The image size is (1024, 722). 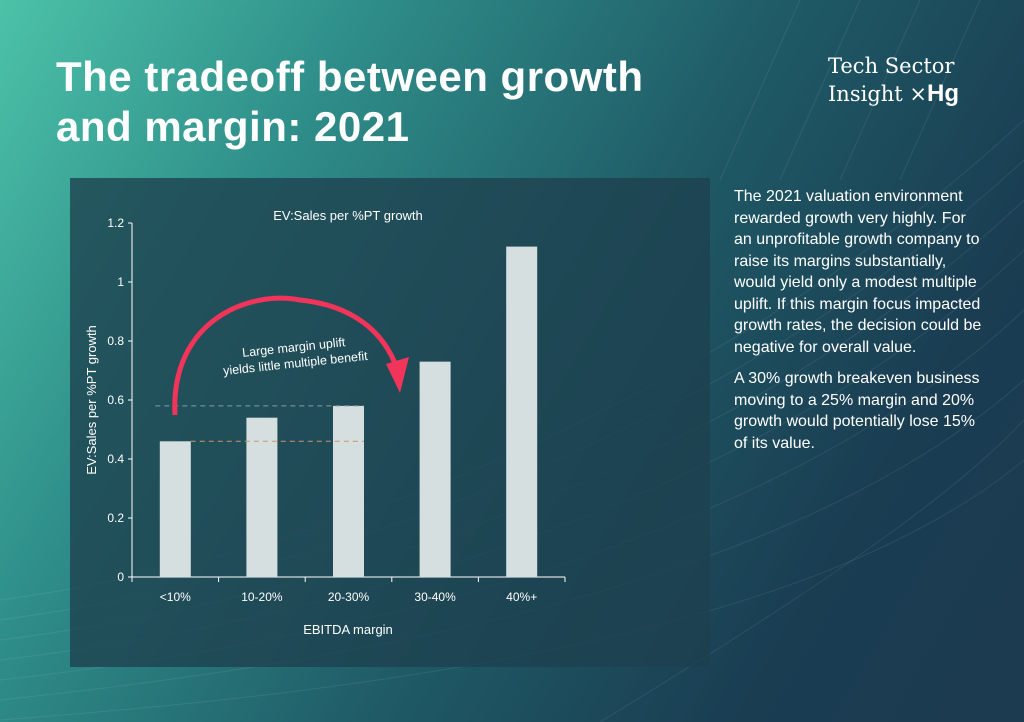 I want to click on bar-30-40%, so click(x=435, y=469).